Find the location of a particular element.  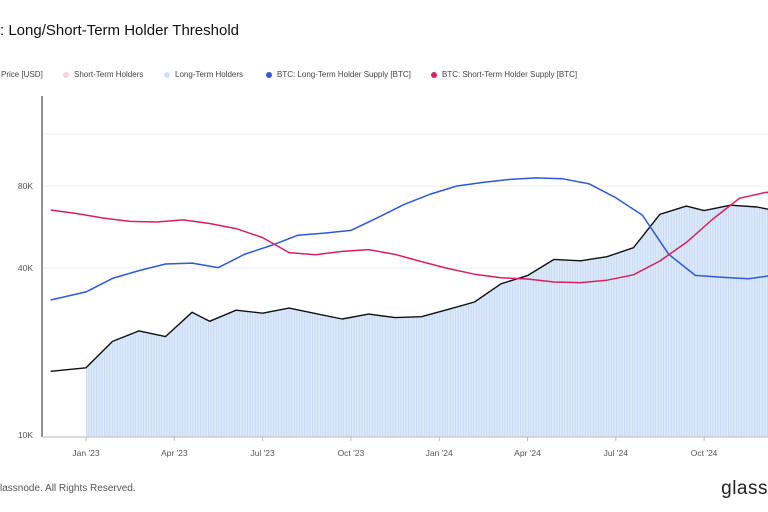

x-tick-label: Apr '24 is located at coordinates (527, 453).